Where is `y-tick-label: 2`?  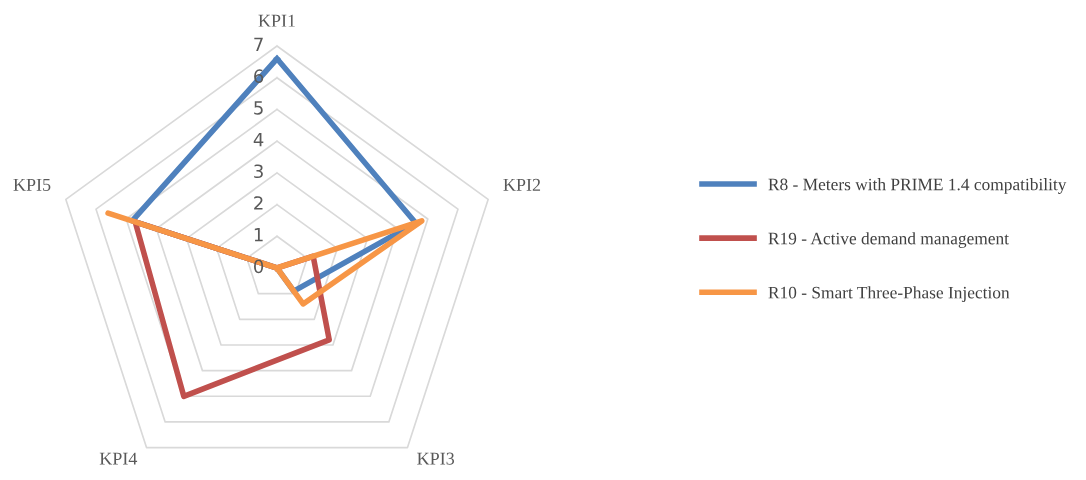 y-tick-label: 2 is located at coordinates (258, 203).